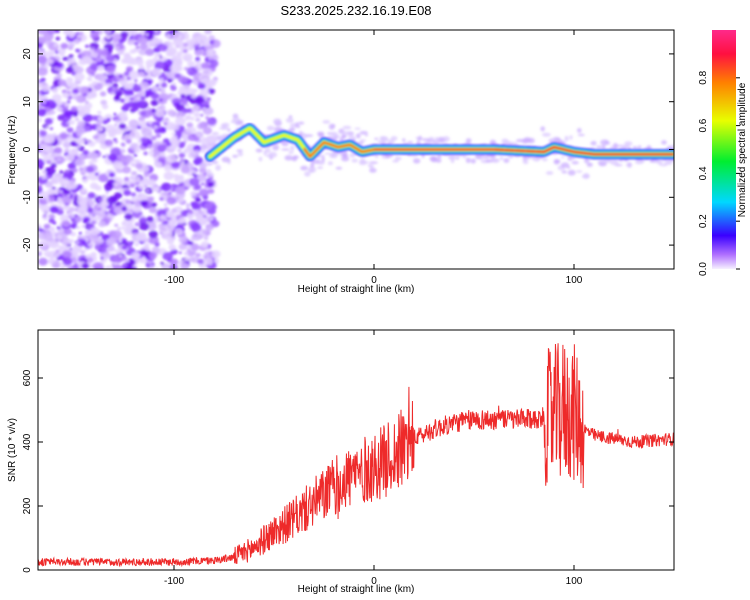  I want to click on colorbar-gradient, so click(724, 149).